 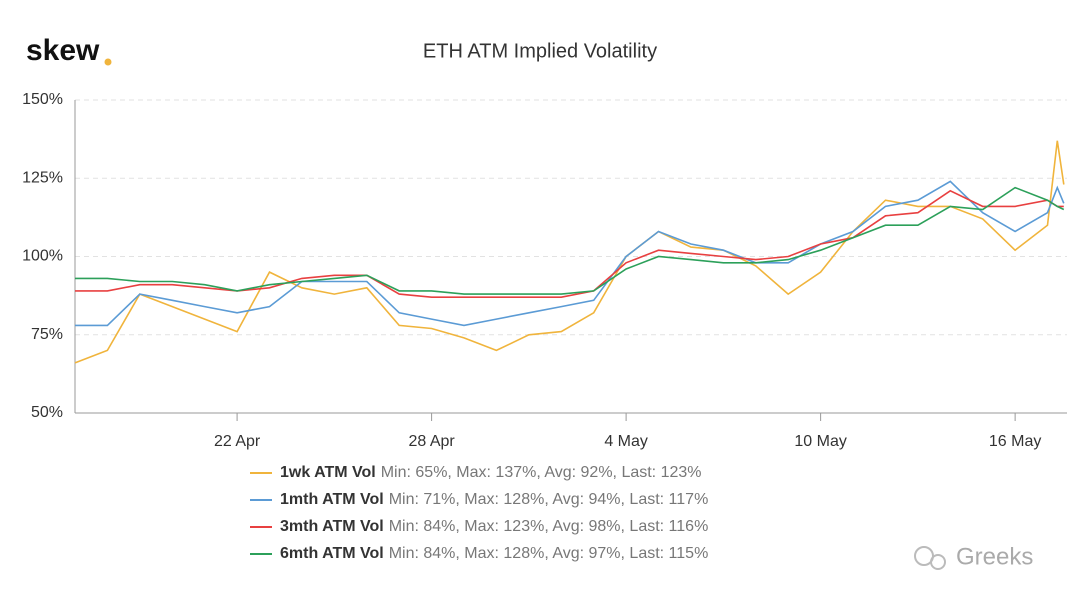 What do you see at coordinates (540, 51) in the screenshot?
I see `chart-title: ETH ATM Implied Volatility` at bounding box center [540, 51].